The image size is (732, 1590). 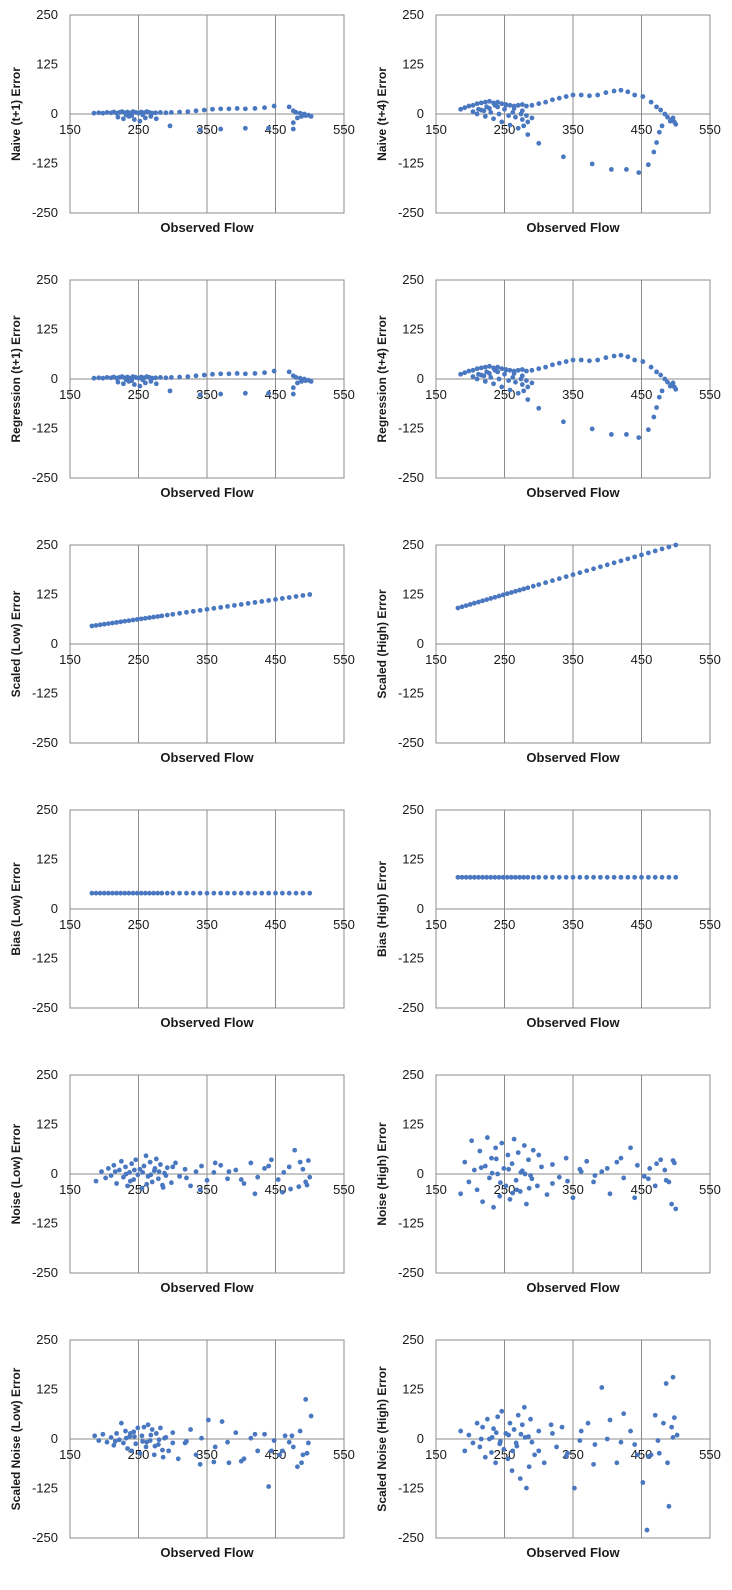 I want to click on y-tick-label: 250, so click(x=413, y=14).